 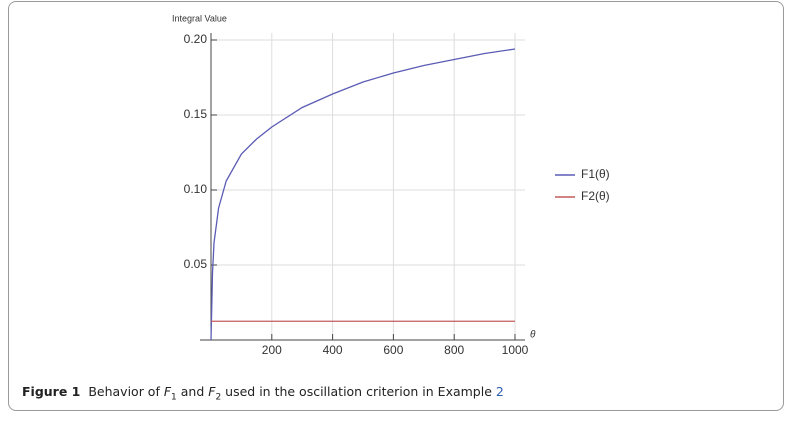 I want to click on caption-text: 2, so click(x=218, y=397).